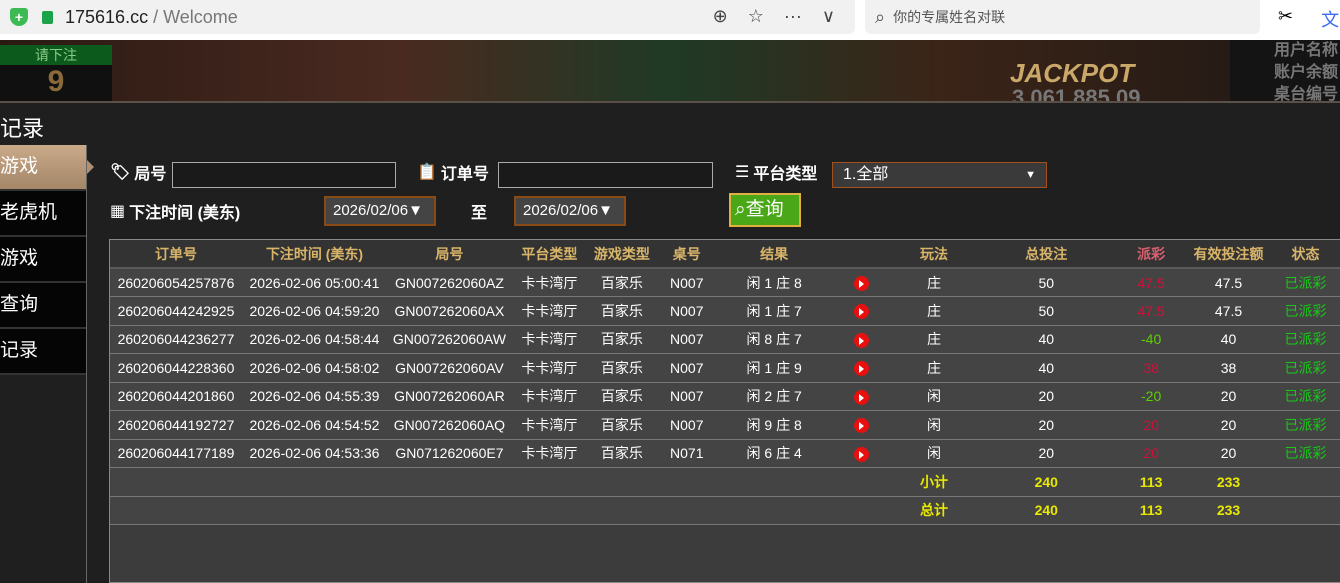 Image resolution: width=1340 pixels, height=583 pixels. What do you see at coordinates (774, 396) in the screenshot?
I see `cell: 闲 2 庄 7` at bounding box center [774, 396].